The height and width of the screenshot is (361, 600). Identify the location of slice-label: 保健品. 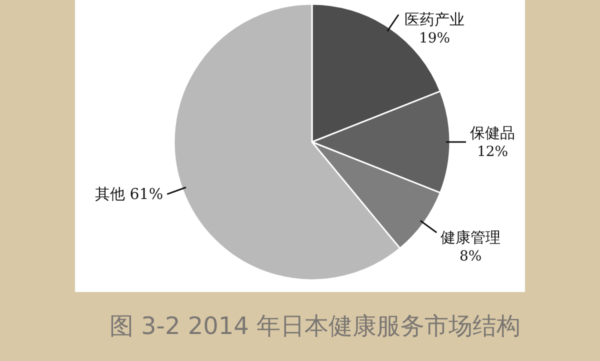
(492, 133).